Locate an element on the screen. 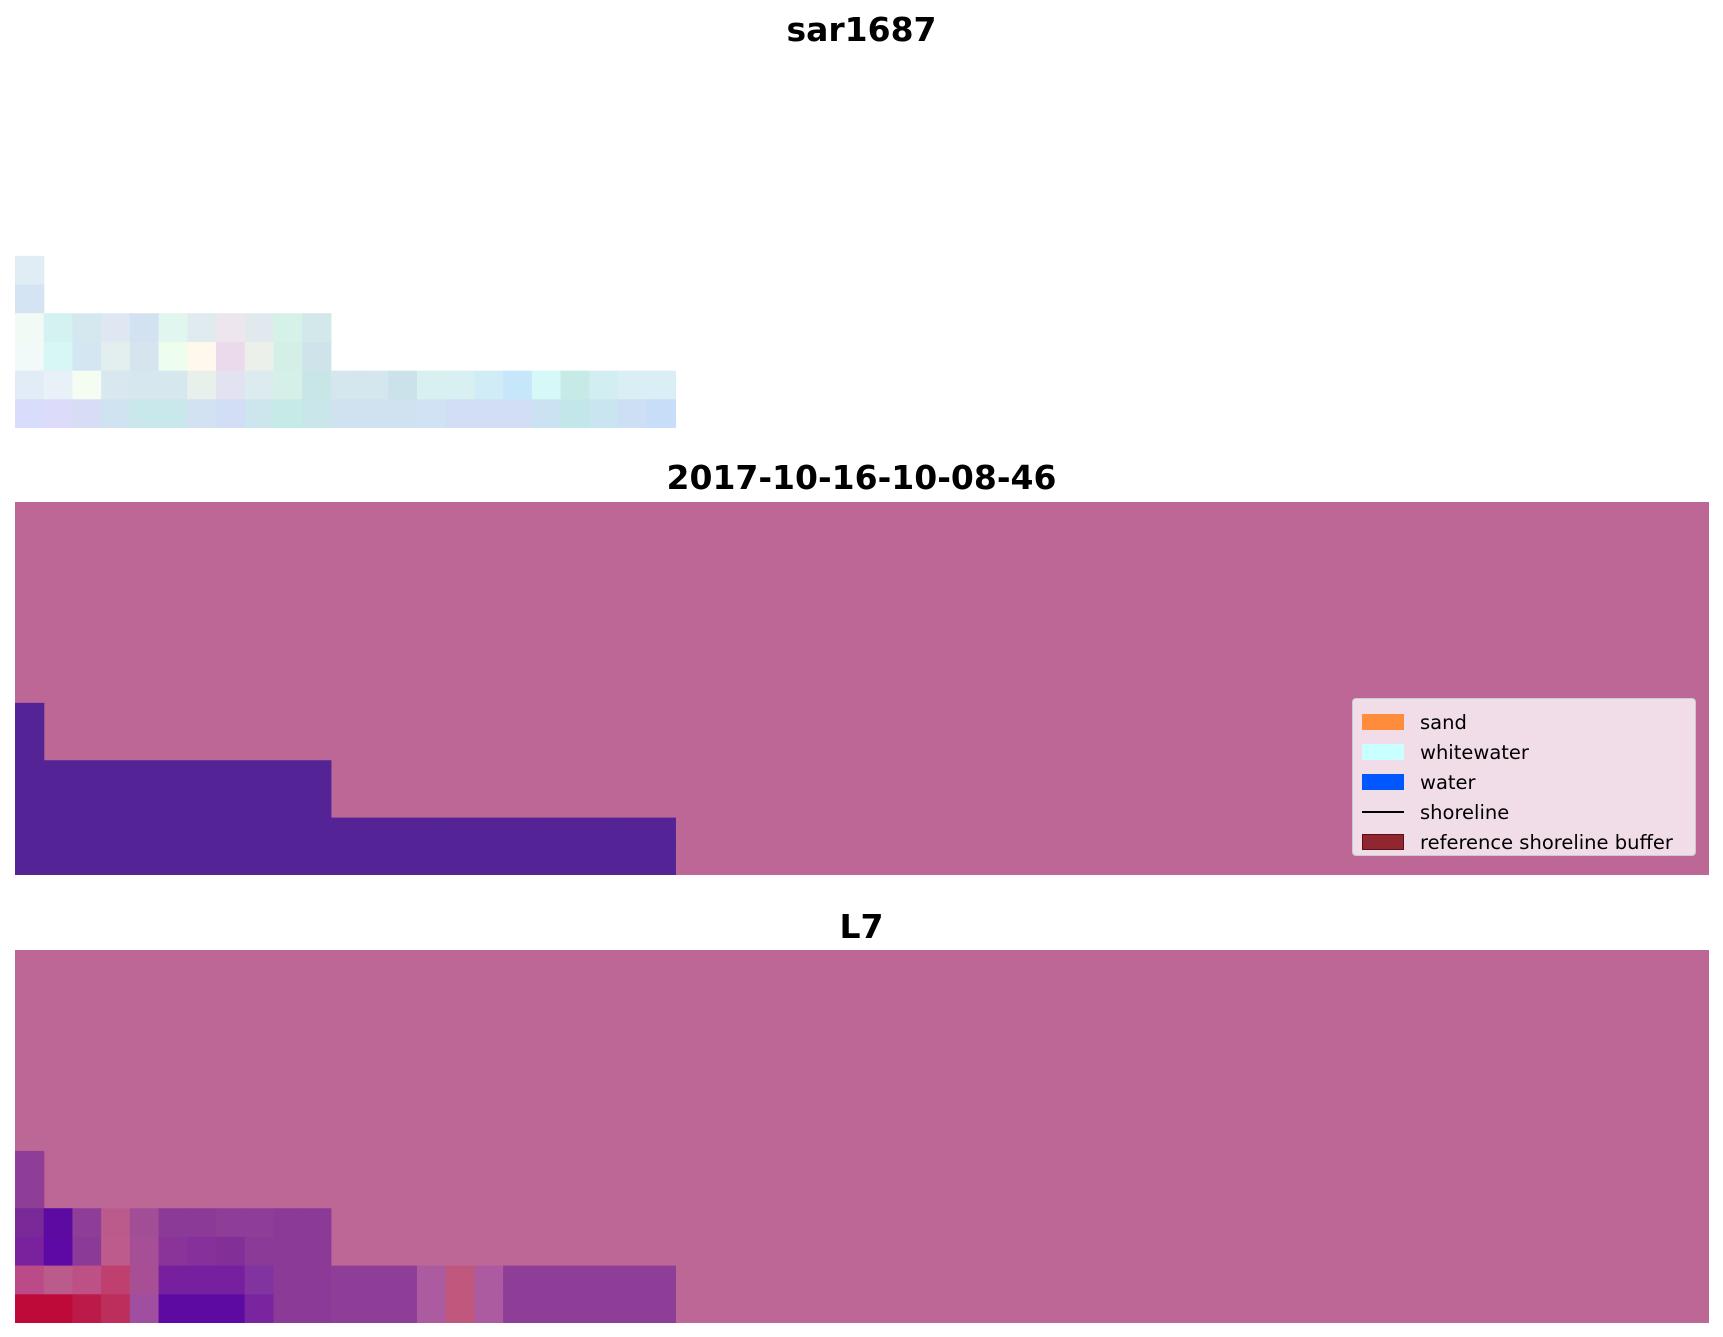 This screenshot has height=1337, width=1723. panel-title-sar: sar1687 is located at coordinates (861, 29).